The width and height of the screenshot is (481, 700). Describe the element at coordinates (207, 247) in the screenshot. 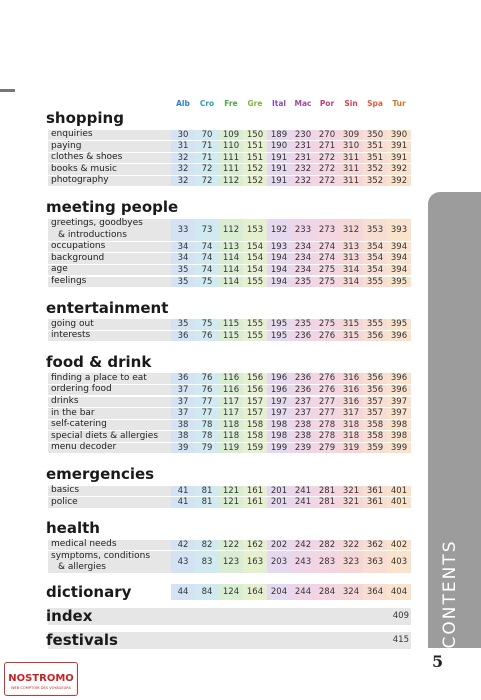

I see `page-ref: 74` at that location.